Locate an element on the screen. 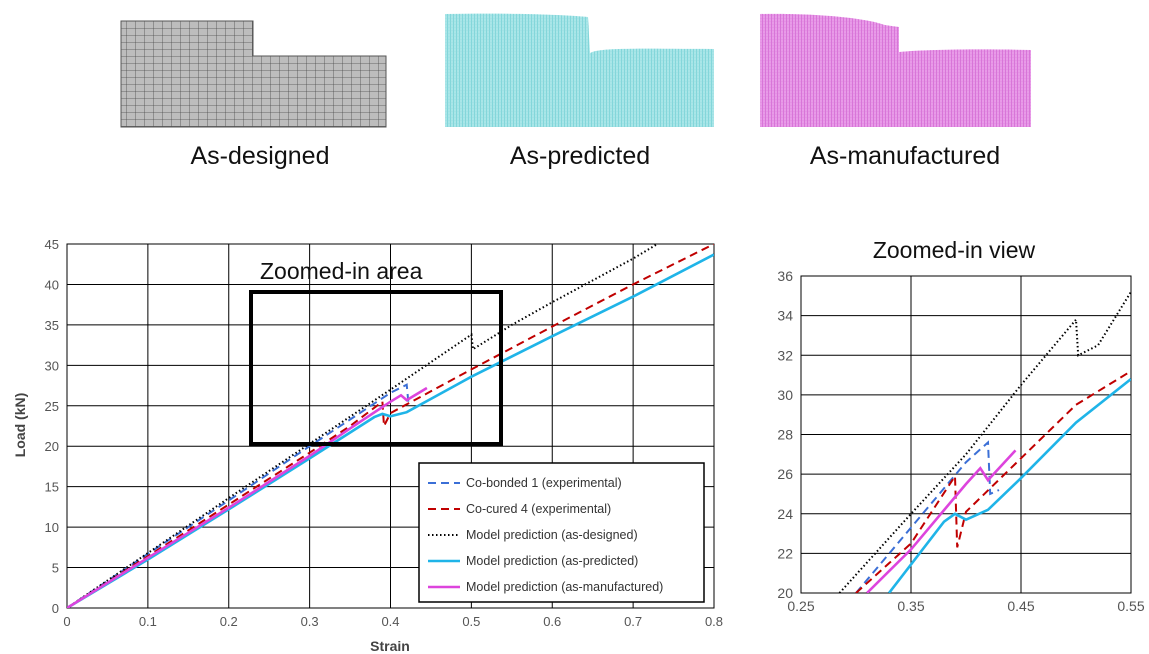 The height and width of the screenshot is (654, 1149). main-x-tick-label: 0.1 is located at coordinates (148, 621).